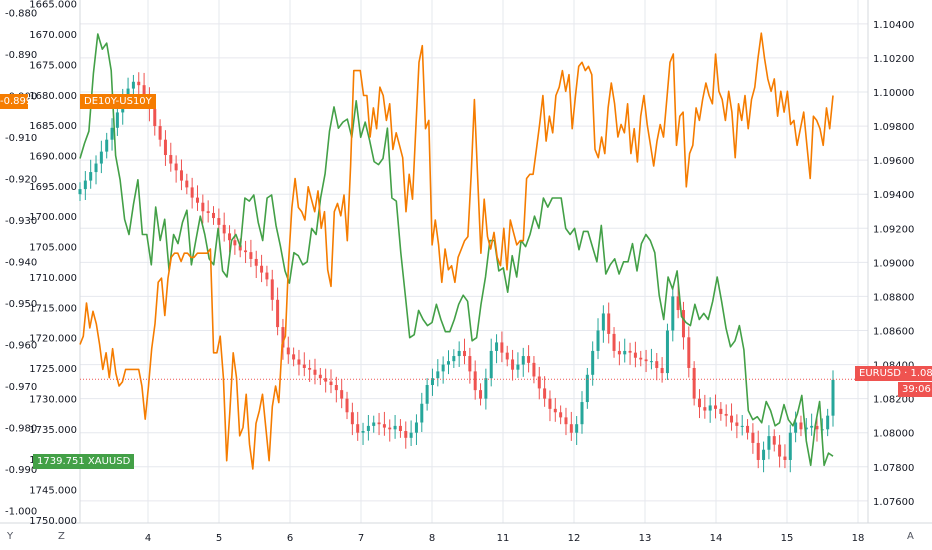 The height and width of the screenshot is (550, 932). I want to click on time-tick-label: 7, so click(361, 538).